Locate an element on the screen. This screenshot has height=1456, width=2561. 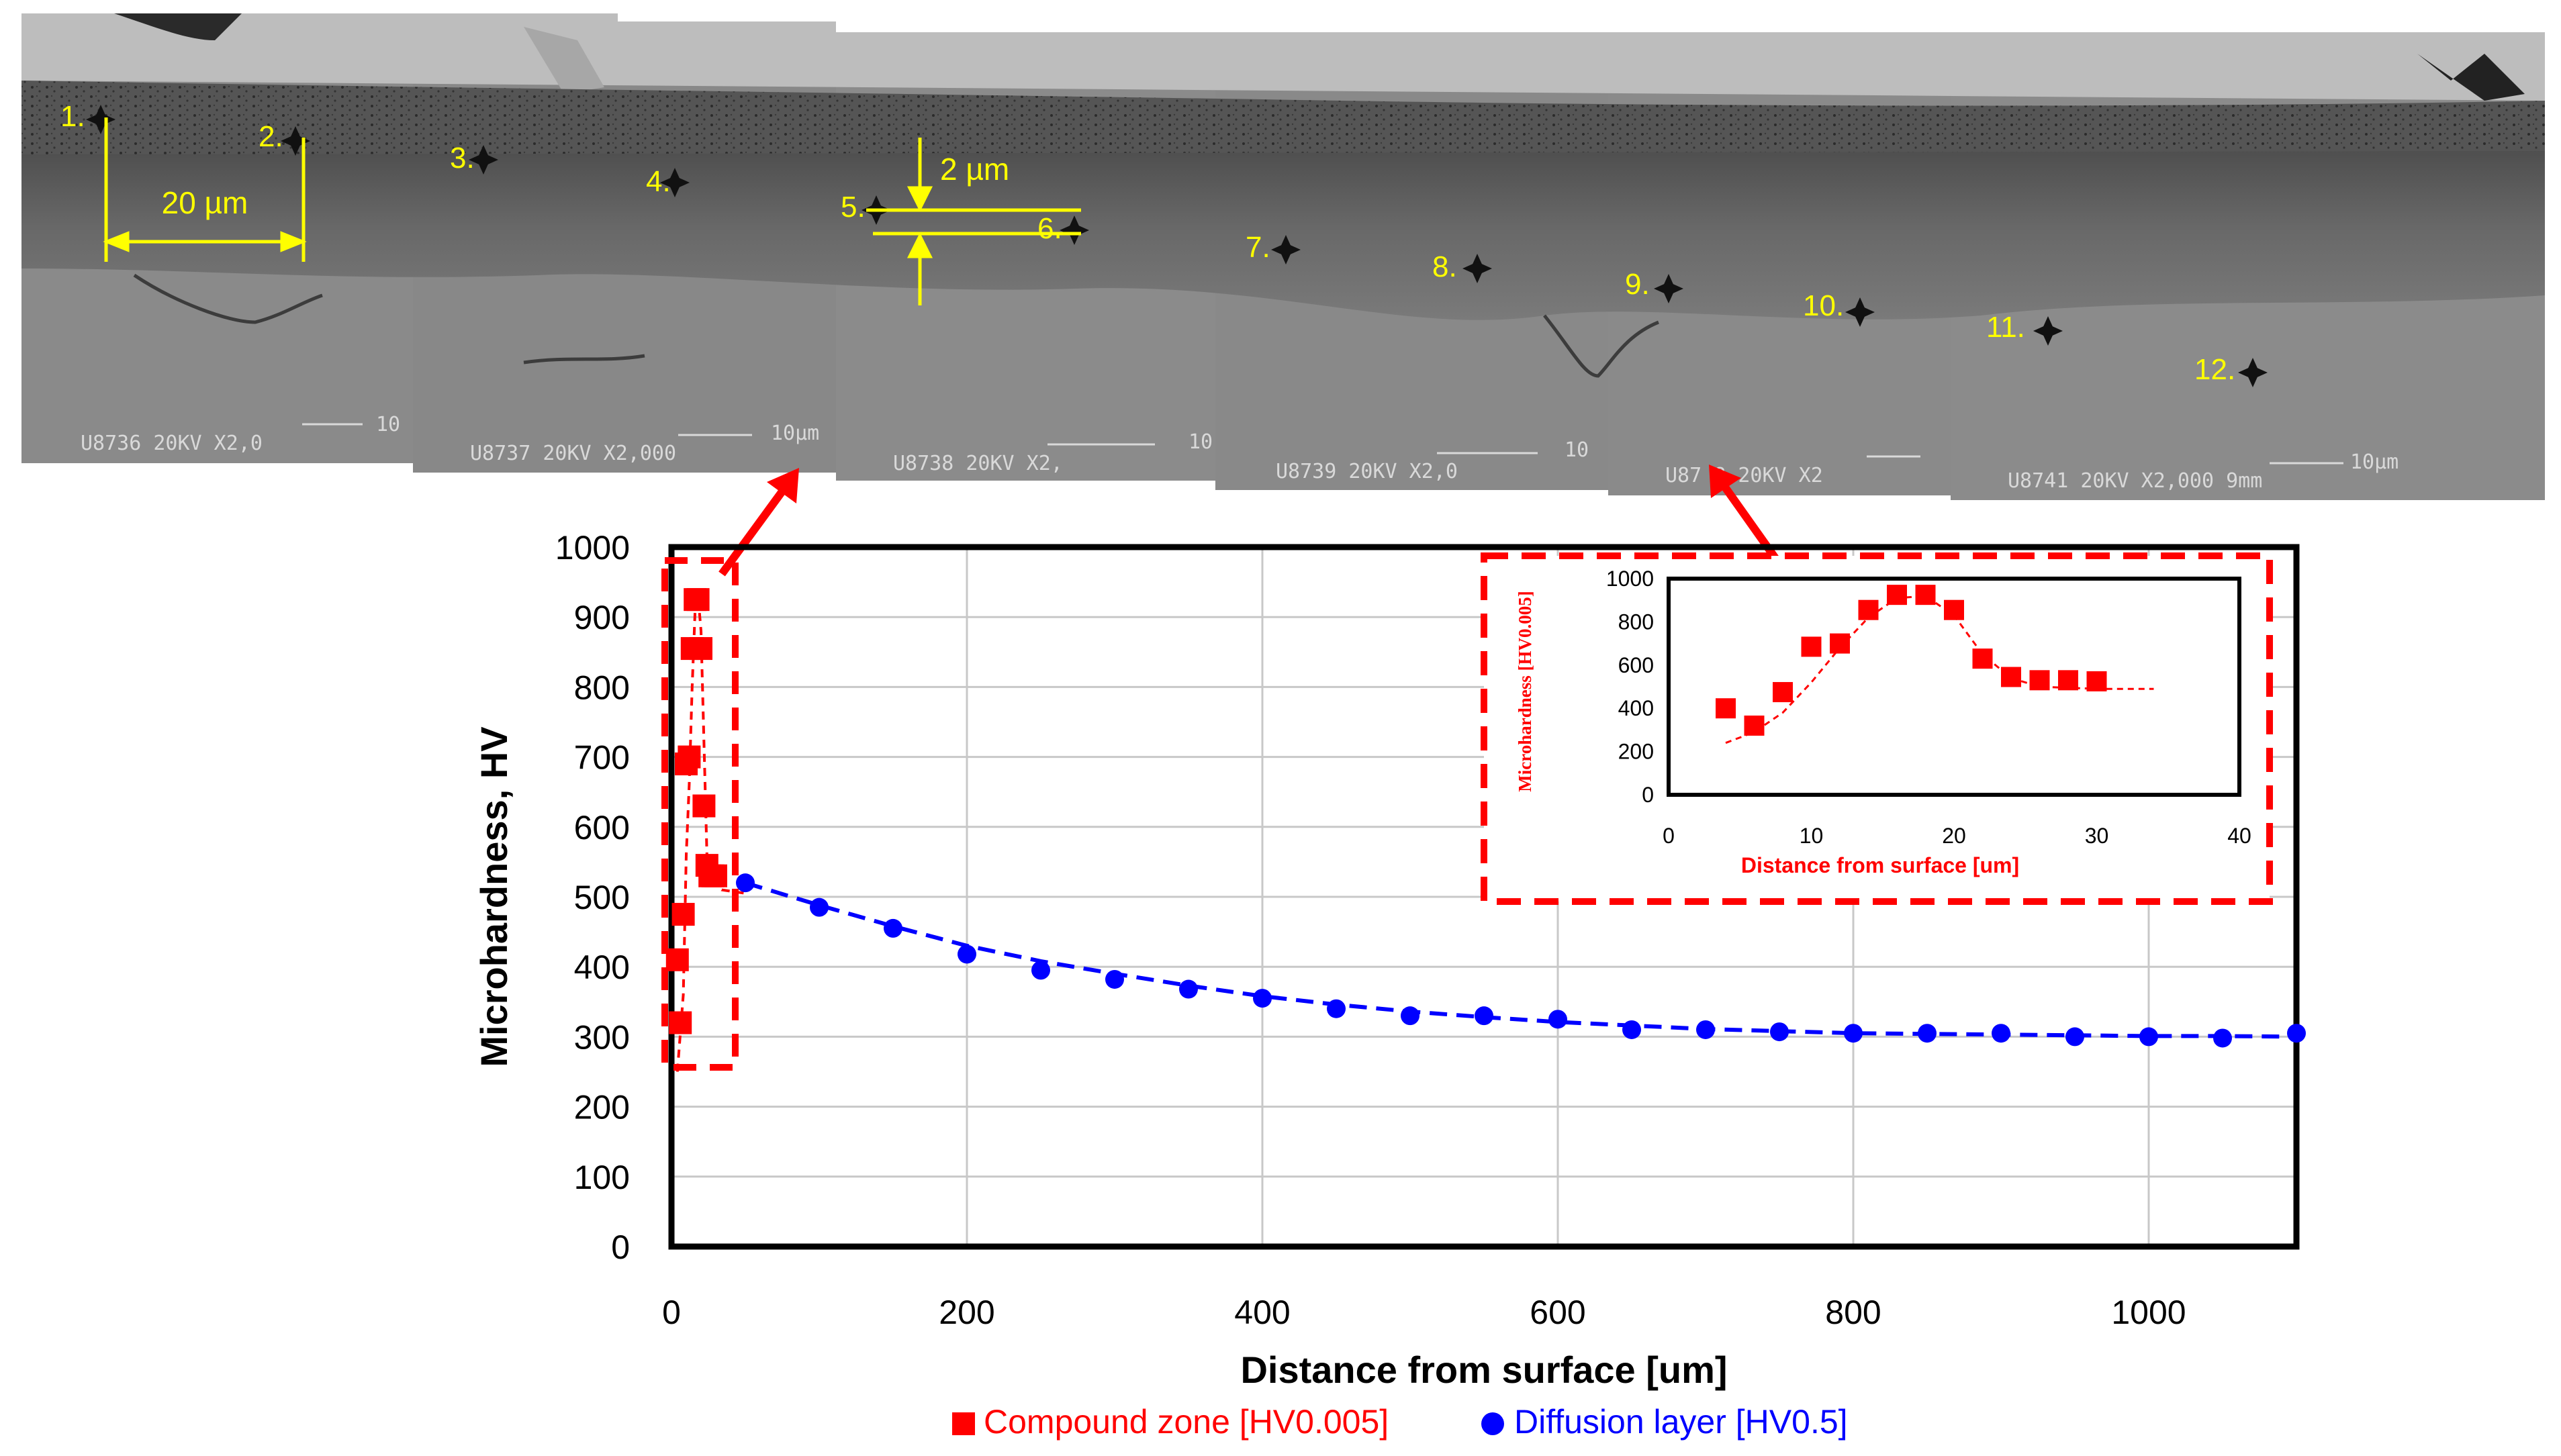
trend-line is located at coordinates (1521, 960).